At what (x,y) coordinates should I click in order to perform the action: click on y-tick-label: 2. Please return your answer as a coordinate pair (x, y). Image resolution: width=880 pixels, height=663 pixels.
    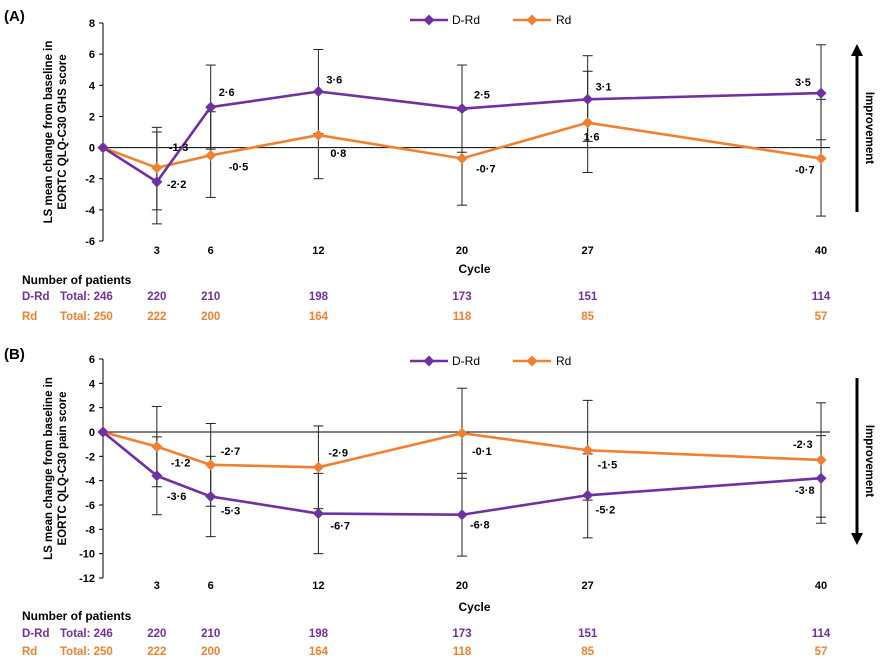
    Looking at the image, I should click on (92, 117).